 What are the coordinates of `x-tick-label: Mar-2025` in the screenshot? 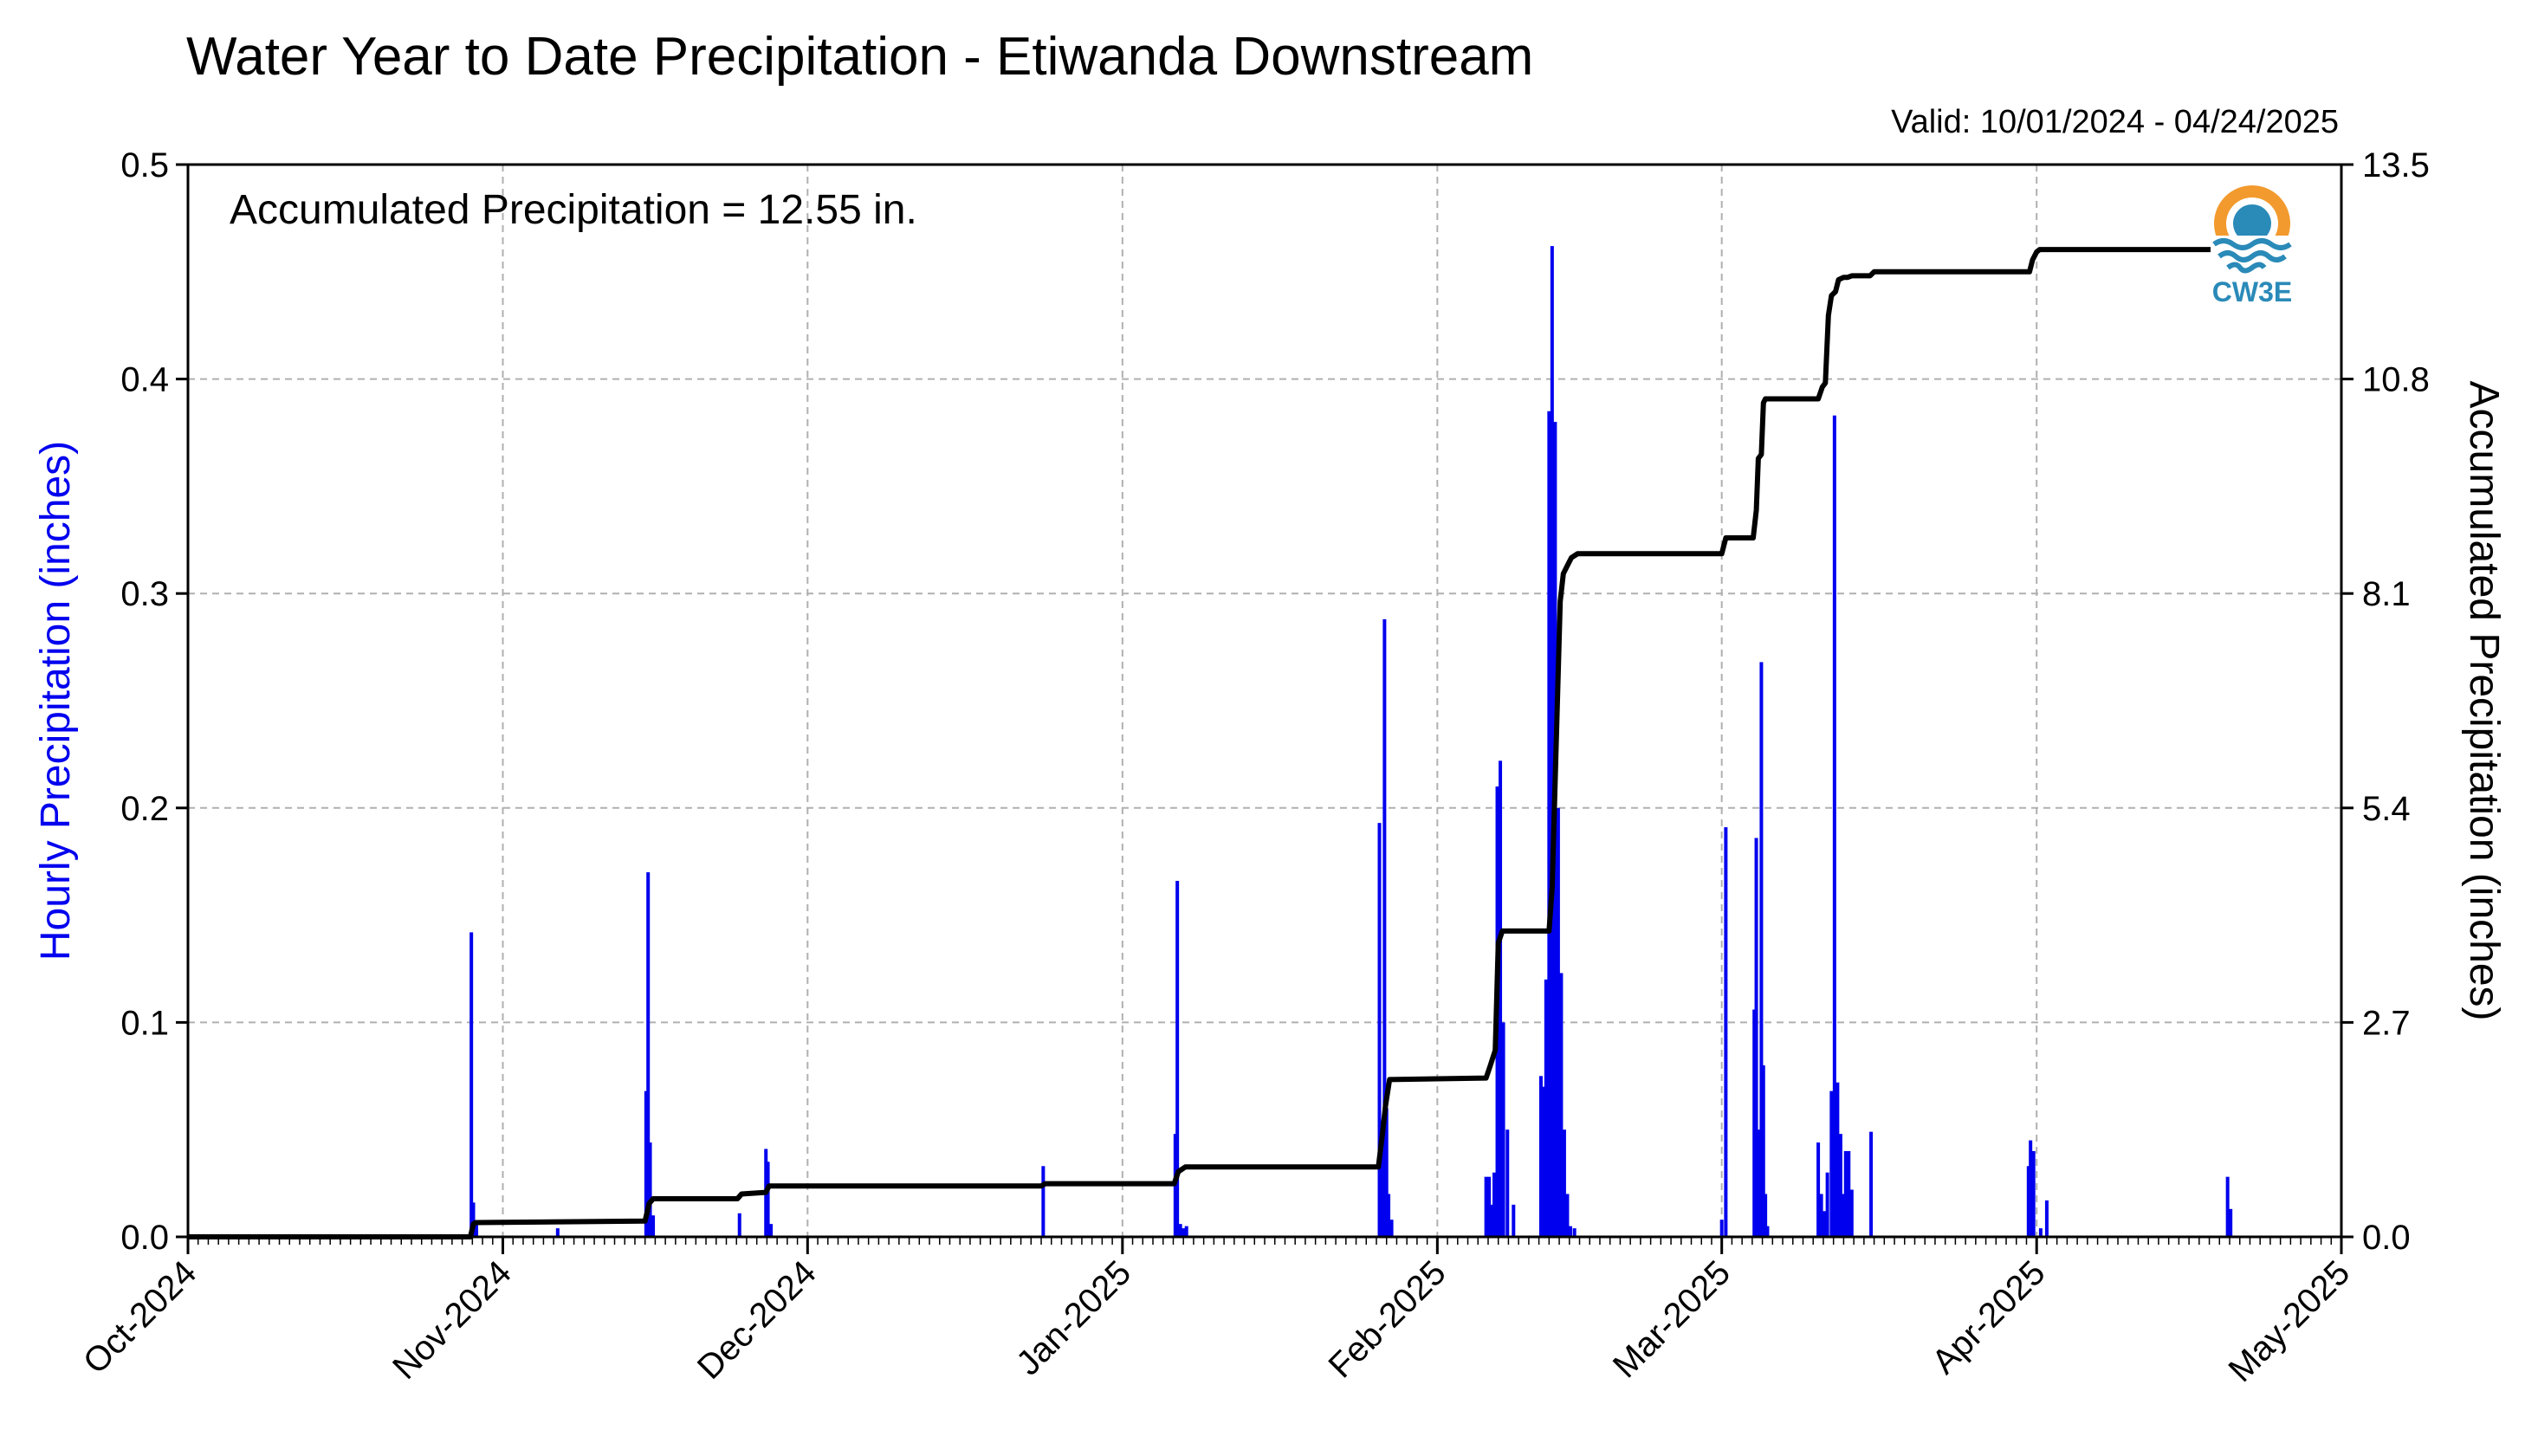 It's located at (1672, 1319).